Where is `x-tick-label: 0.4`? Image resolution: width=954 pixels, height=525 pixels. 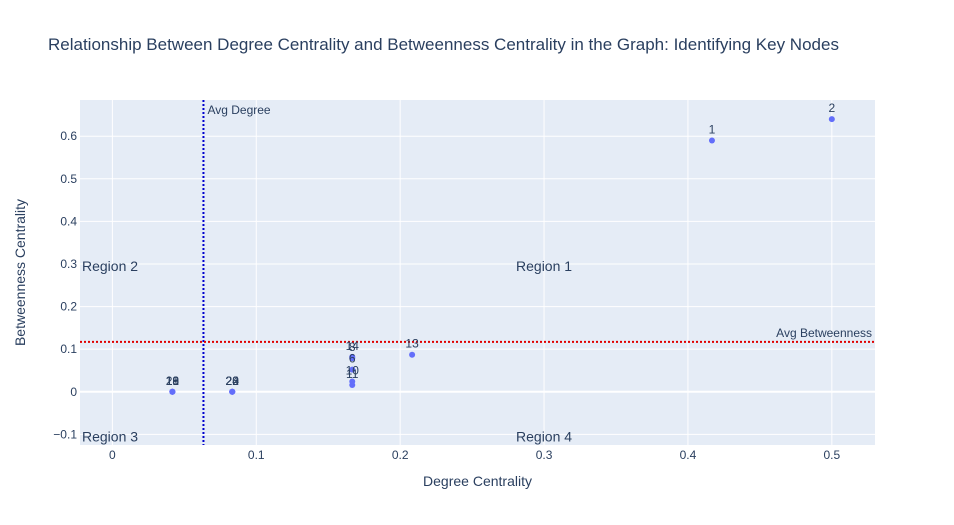 x-tick-label: 0.4 is located at coordinates (688, 455).